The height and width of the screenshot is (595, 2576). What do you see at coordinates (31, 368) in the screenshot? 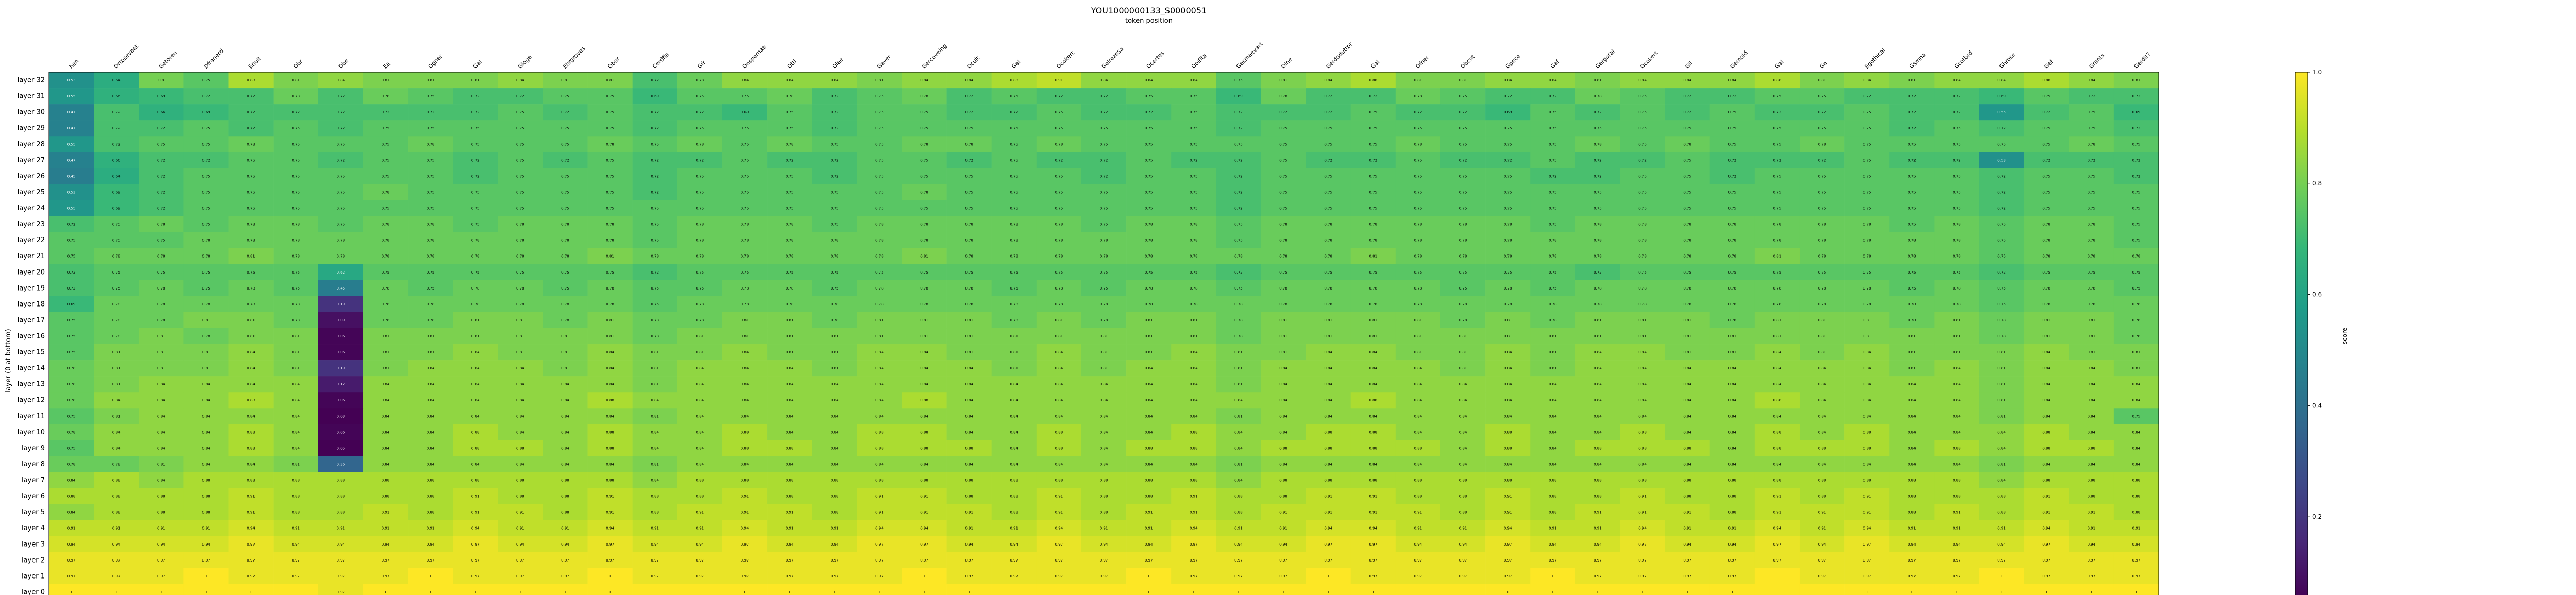
I see `row-tick-label: layer 14` at bounding box center [31, 368].